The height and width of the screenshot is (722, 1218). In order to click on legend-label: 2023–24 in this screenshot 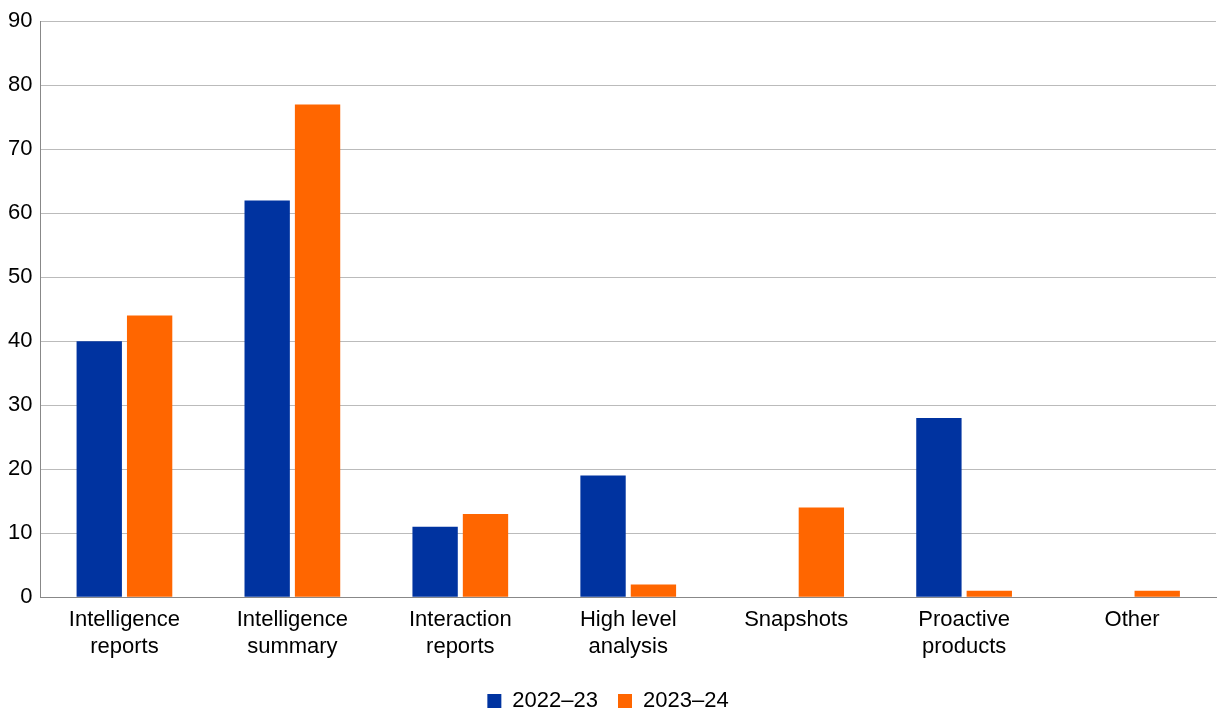, I will do `click(686, 700)`.